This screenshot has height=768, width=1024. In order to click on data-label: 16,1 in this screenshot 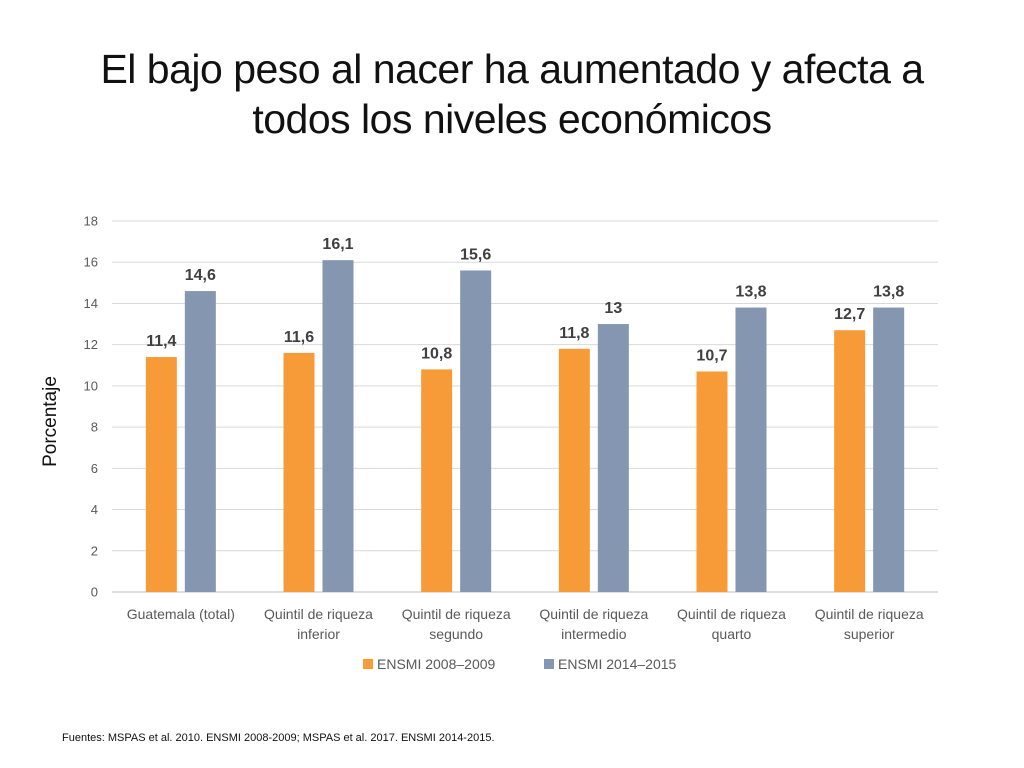, I will do `click(337, 244)`.